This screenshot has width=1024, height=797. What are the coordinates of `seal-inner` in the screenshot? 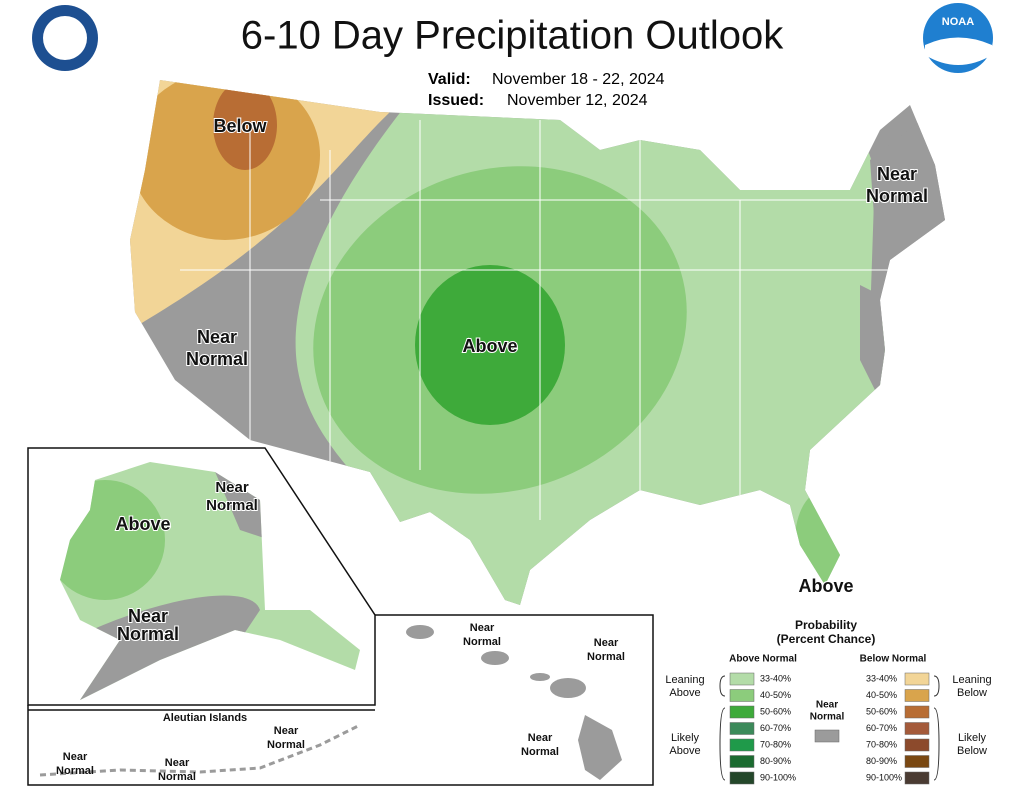 It's located at (65, 38).